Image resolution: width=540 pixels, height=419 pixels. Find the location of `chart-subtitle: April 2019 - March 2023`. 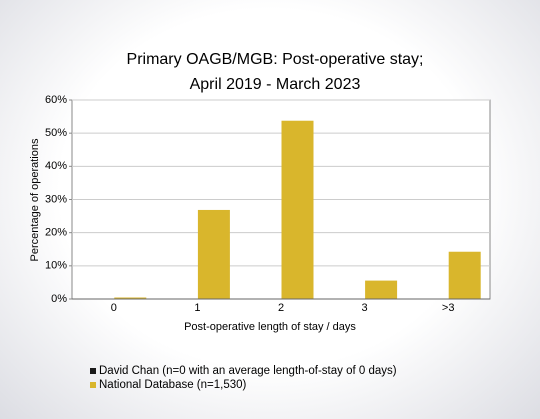

chart-subtitle: April 2019 - March 2023 is located at coordinates (275, 84).